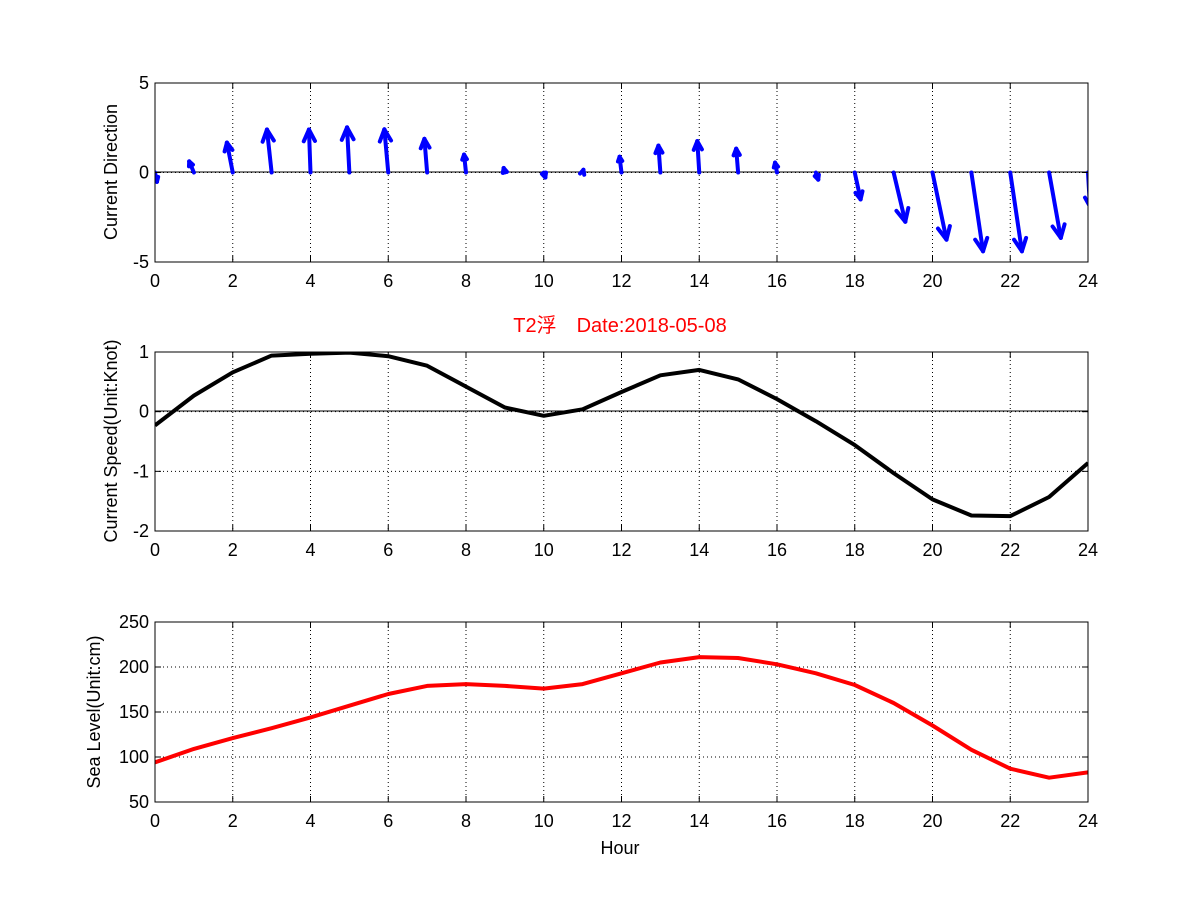  What do you see at coordinates (155, 281) in the screenshot?
I see `direction-xtick-label: 0` at bounding box center [155, 281].